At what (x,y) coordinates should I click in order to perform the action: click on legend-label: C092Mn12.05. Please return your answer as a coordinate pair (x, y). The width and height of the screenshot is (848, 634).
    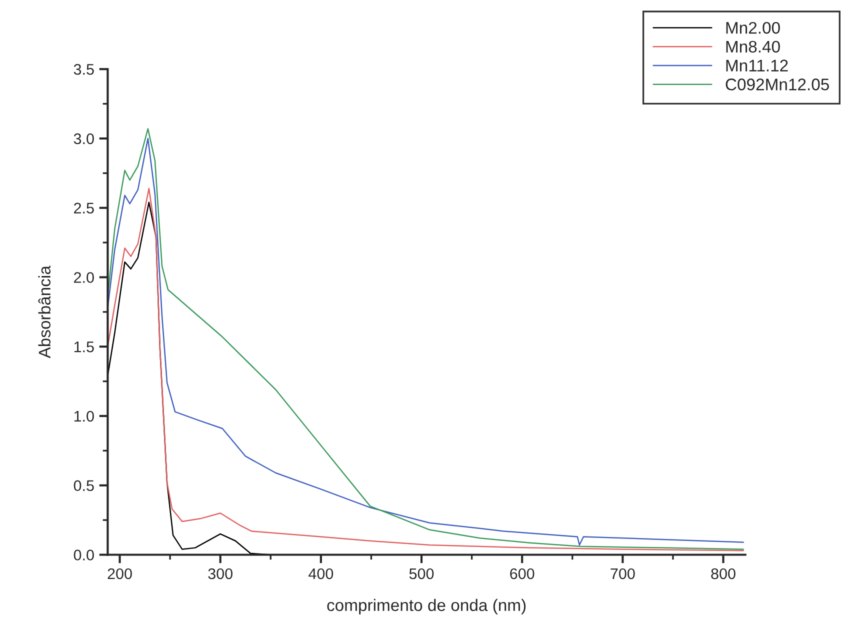
    Looking at the image, I should click on (777, 84).